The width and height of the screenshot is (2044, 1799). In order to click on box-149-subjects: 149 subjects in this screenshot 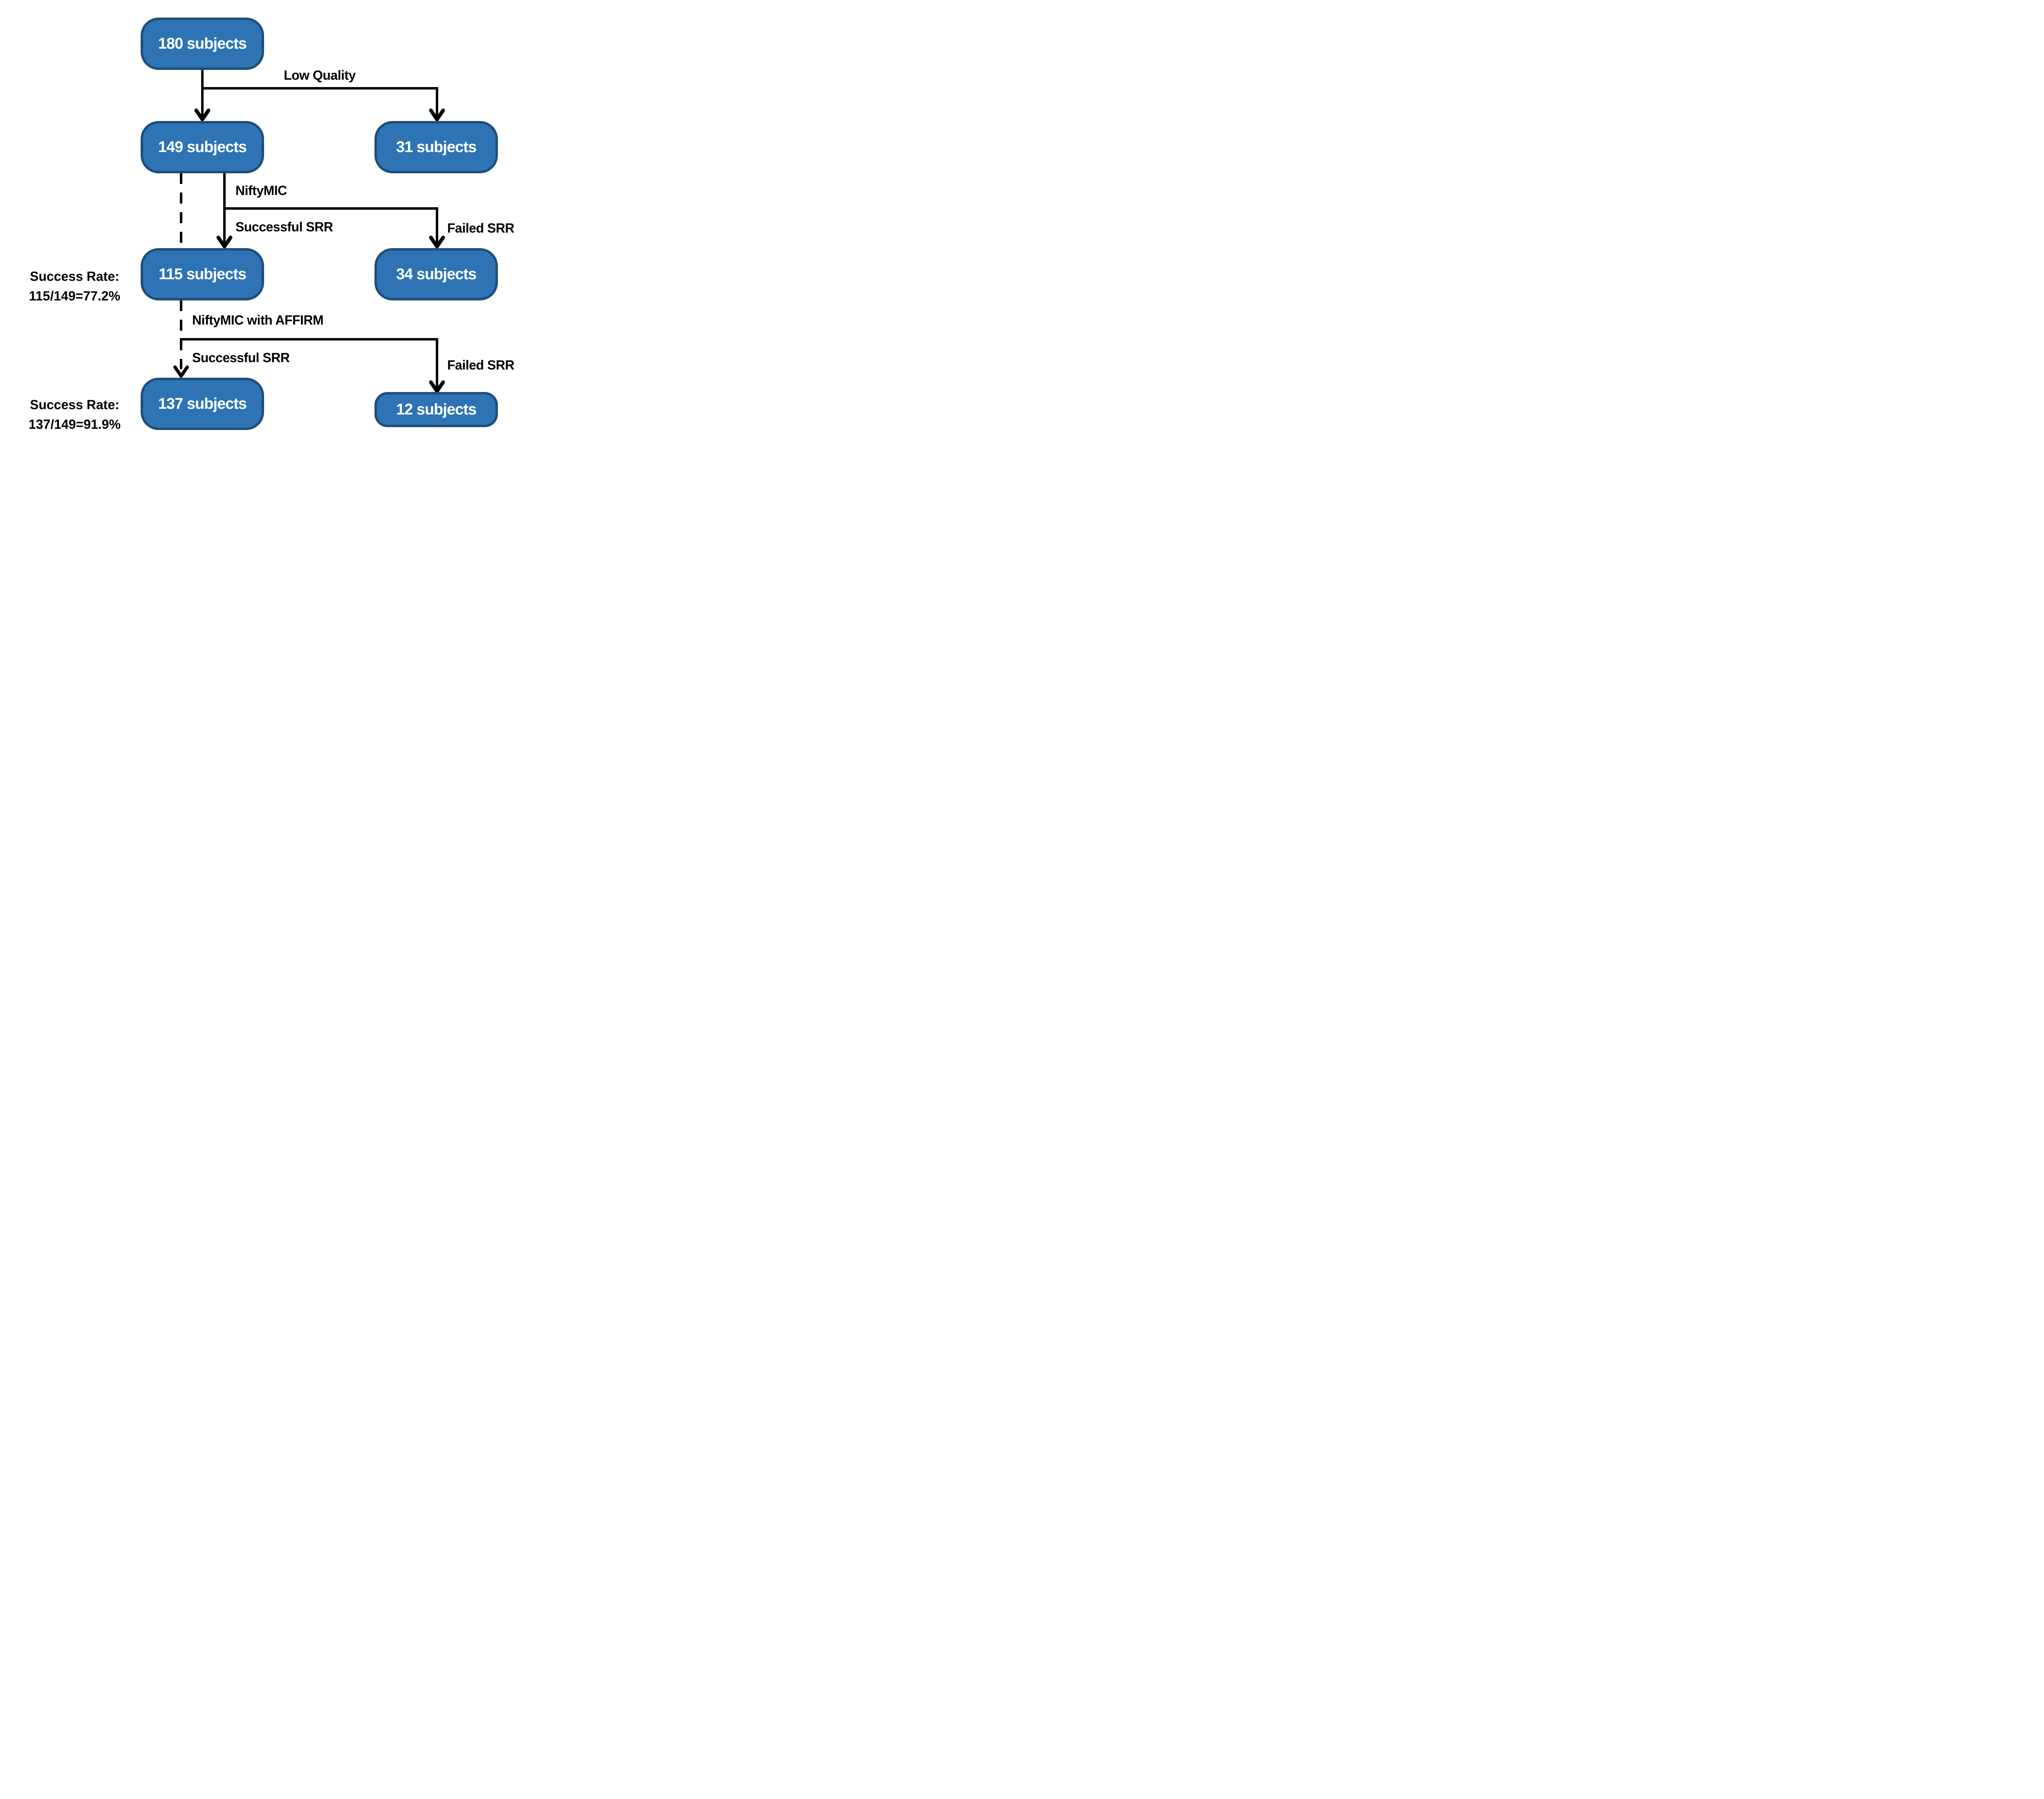, I will do `click(203, 147)`.